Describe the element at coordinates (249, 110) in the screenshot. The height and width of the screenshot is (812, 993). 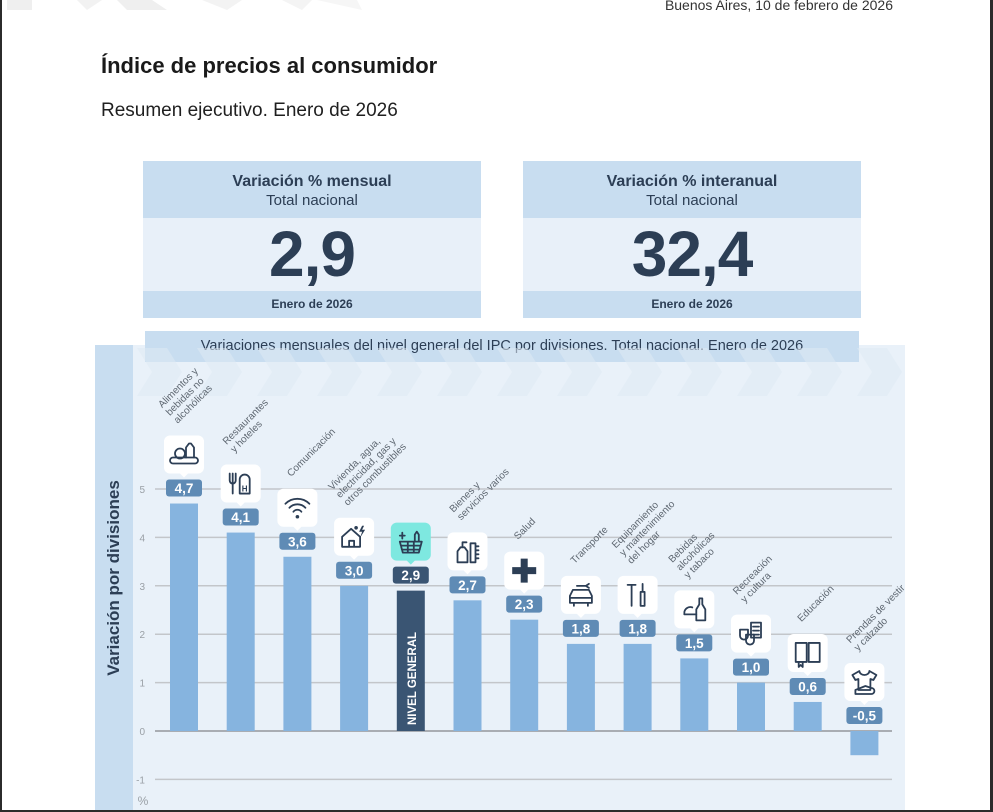
I see `page-subtitle: Resumen ejecutivo. Enero de 2026` at that location.